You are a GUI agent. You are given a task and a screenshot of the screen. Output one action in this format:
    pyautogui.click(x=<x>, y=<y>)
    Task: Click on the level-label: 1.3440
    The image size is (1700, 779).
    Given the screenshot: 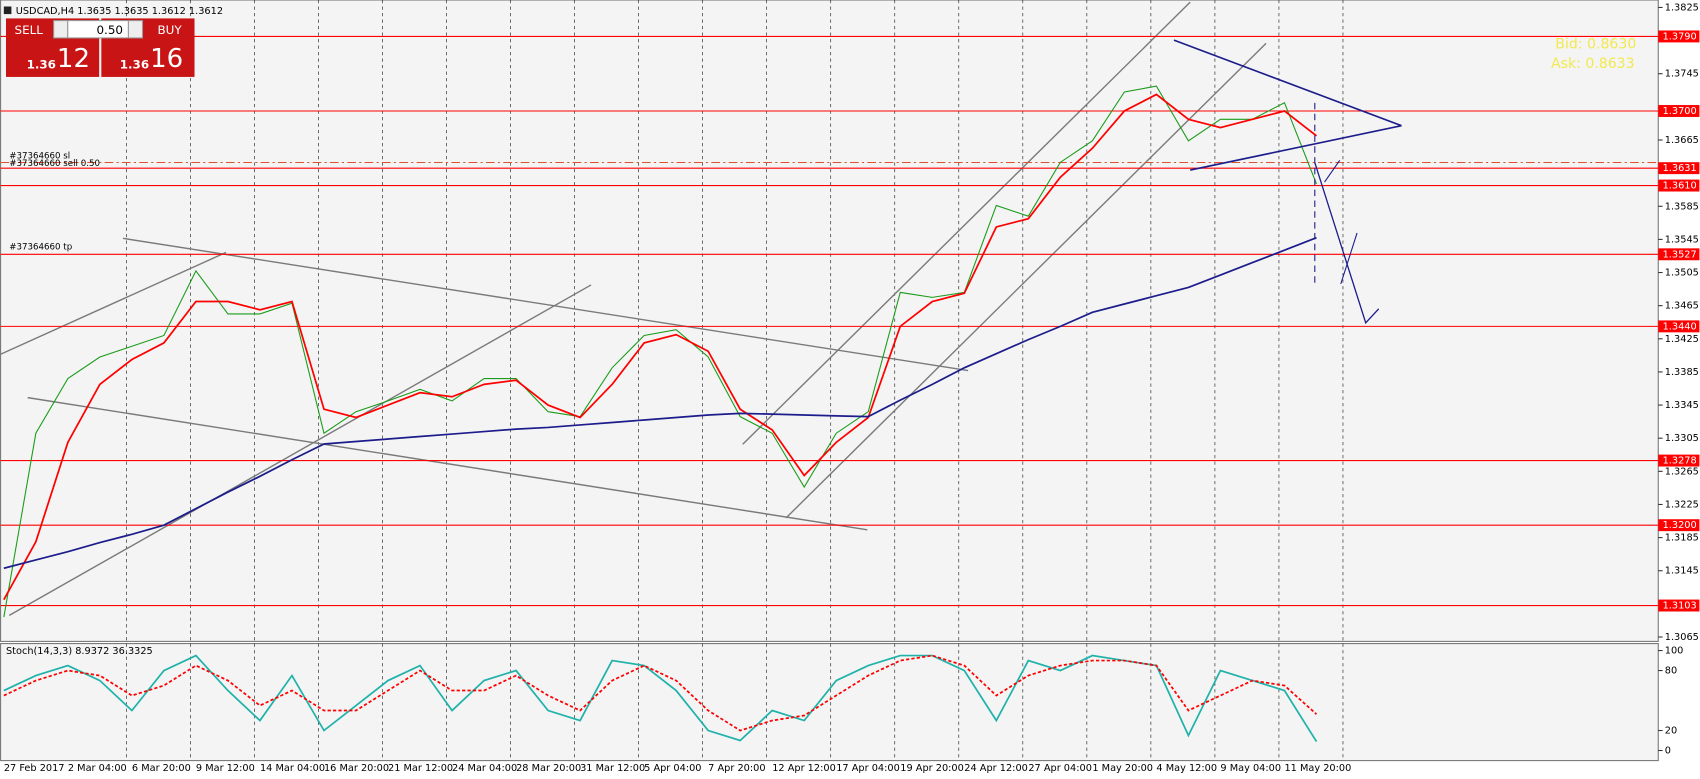 What is the action you would take?
    pyautogui.click(x=1680, y=326)
    